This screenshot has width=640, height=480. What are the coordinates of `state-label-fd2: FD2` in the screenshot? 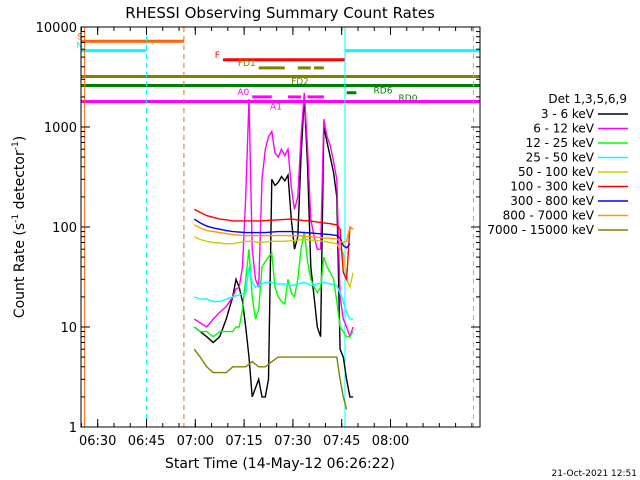 It's located at (300, 82).